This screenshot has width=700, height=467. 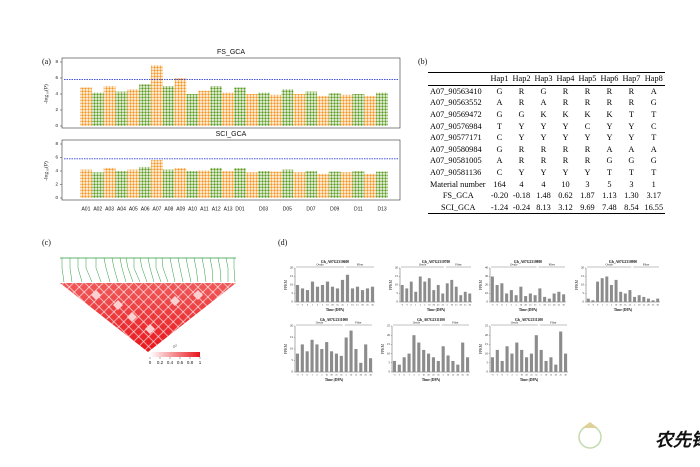 I want to click on x-axis-label: Time (DPA), so click(x=529, y=380).